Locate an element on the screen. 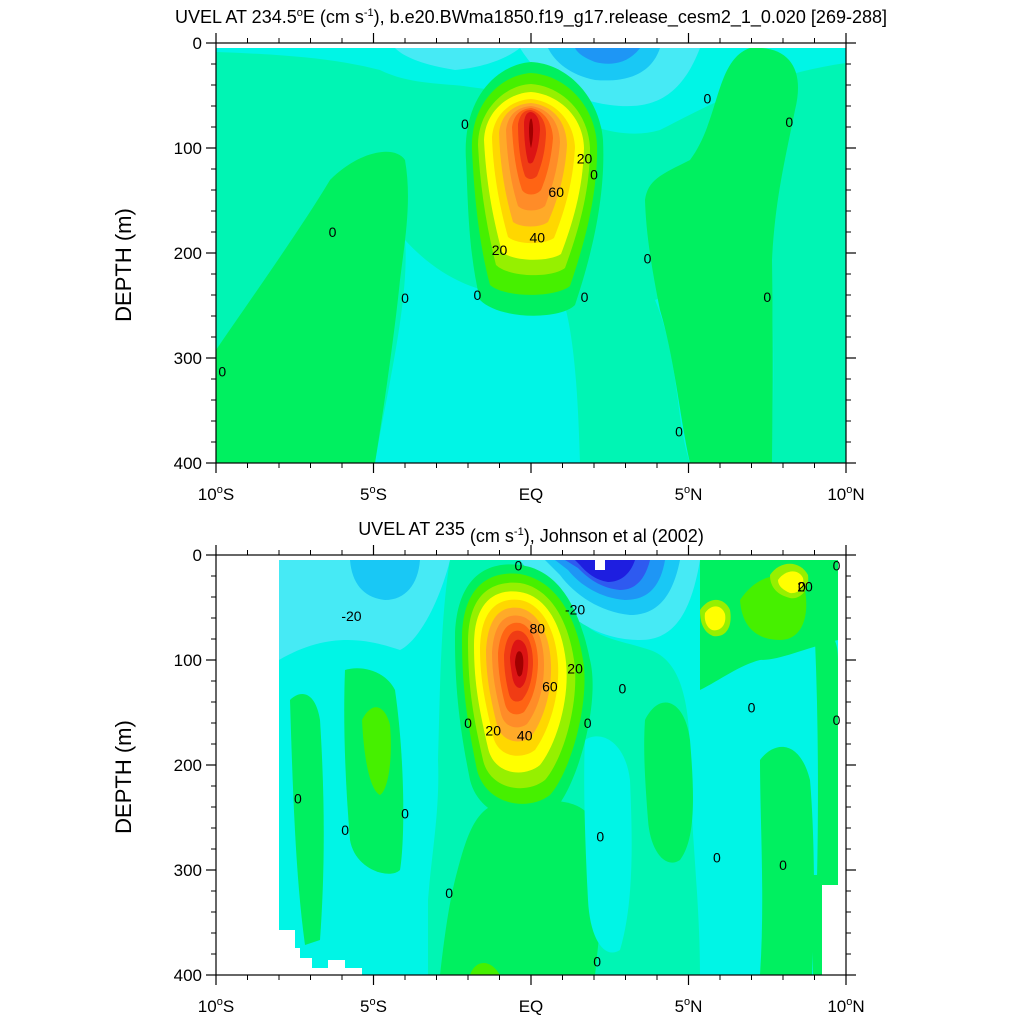 This screenshot has width=1024, height=1024. yellow-northeast is located at coordinates (791, 582).